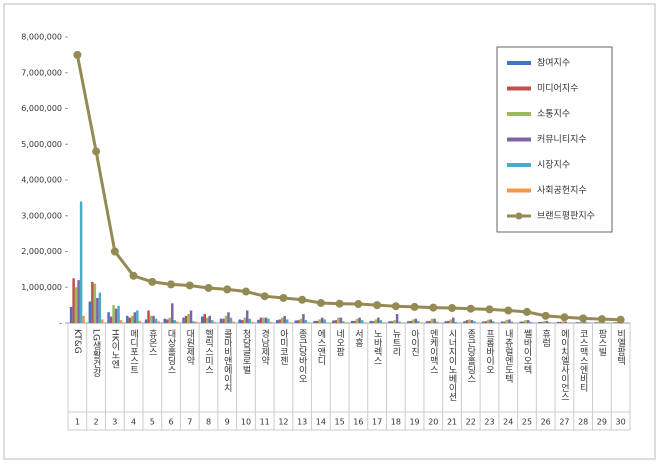  Describe the element at coordinates (470, 356) in the screenshot. I see `x-tick-label: 종근당홀딩스` at that location.